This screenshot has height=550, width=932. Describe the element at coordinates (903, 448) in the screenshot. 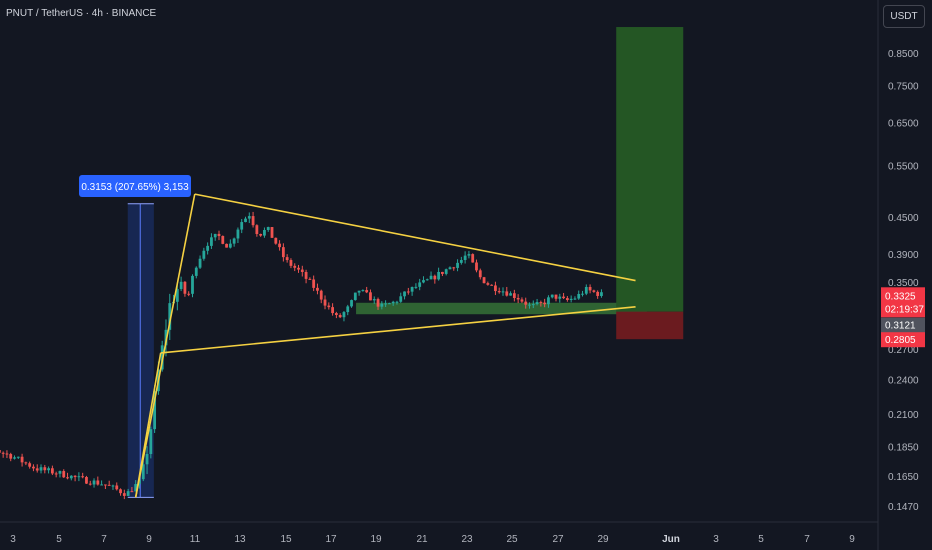

I see `price-tick-label: 0.1850` at that location.